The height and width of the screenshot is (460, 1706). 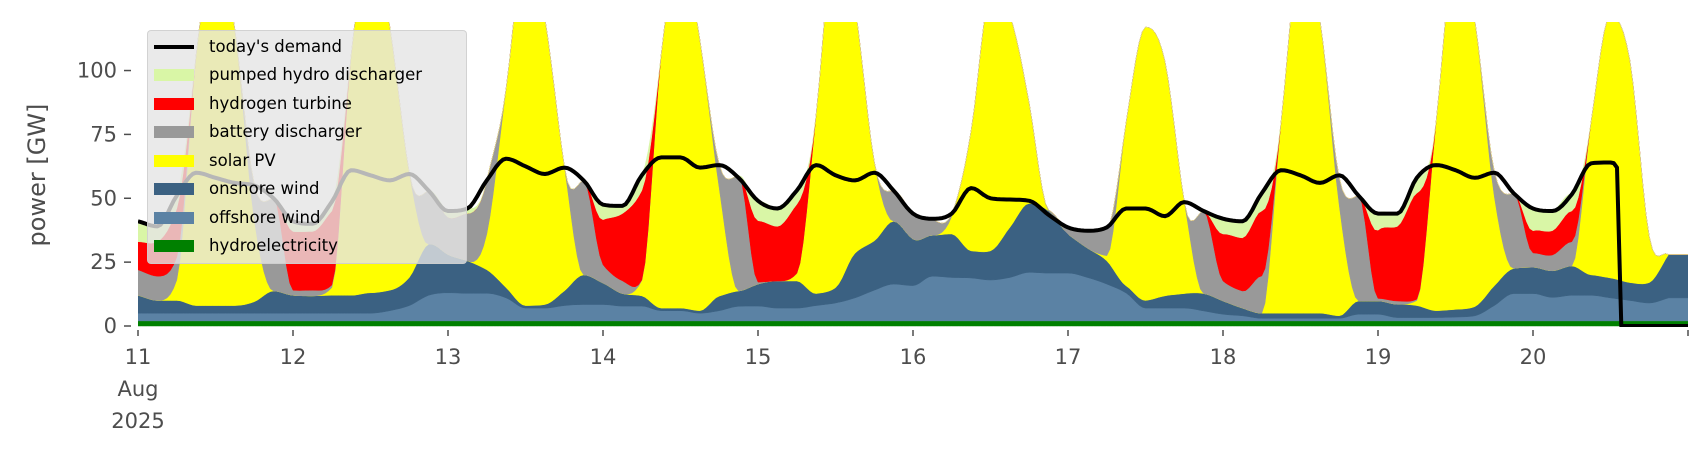 What do you see at coordinates (103, 262) in the screenshot?
I see `y-tick-label: 25` at bounding box center [103, 262].